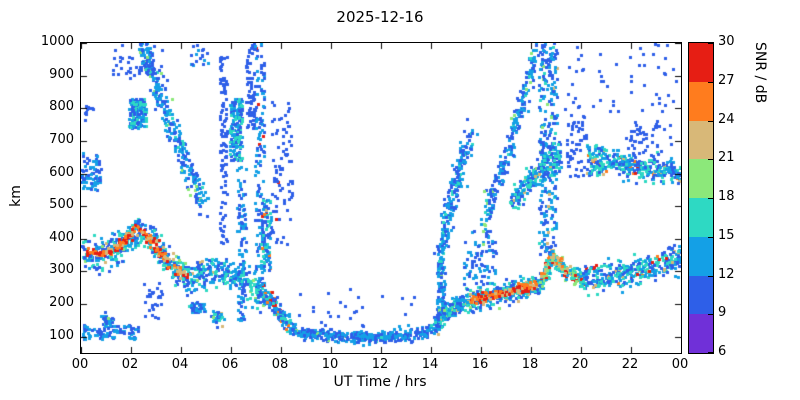 This screenshot has width=800, height=400. I want to click on x-tick-label: 14, so click(430, 364).